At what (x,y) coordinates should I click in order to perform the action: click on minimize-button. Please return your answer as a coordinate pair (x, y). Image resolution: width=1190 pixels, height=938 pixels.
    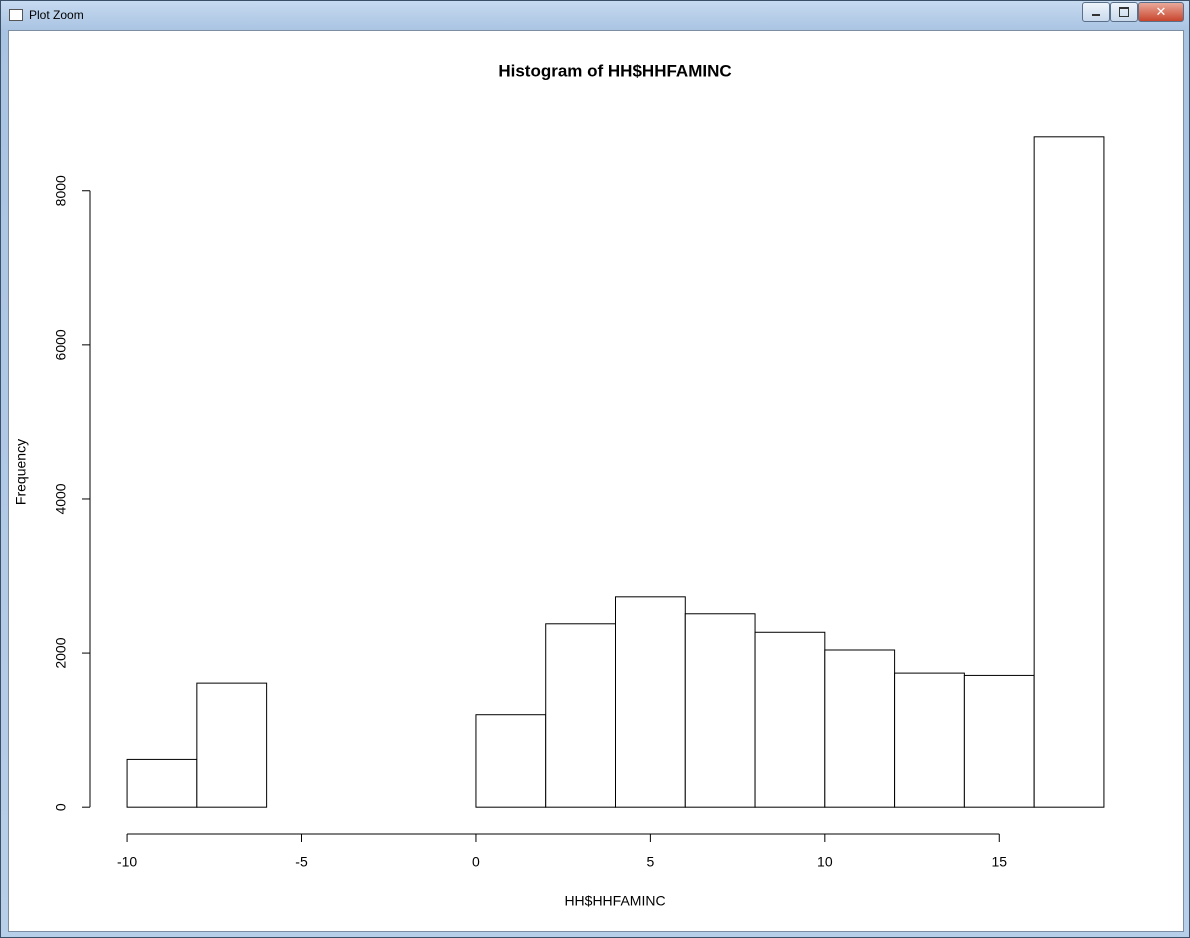
    Looking at the image, I should click on (1096, 12).